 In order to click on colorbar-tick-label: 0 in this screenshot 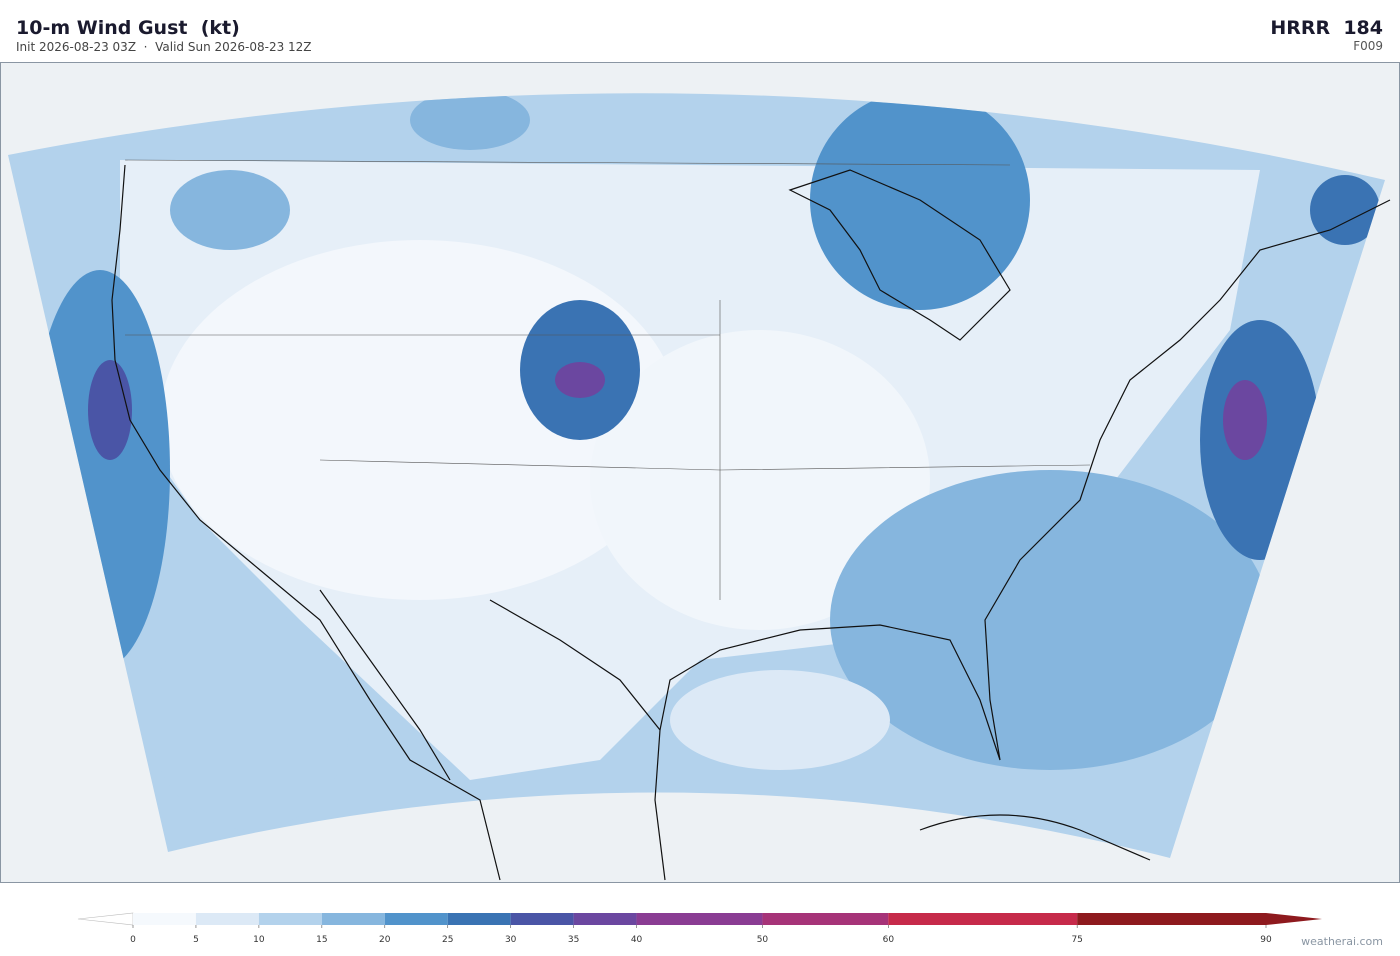, I will do `click(133, 940)`.